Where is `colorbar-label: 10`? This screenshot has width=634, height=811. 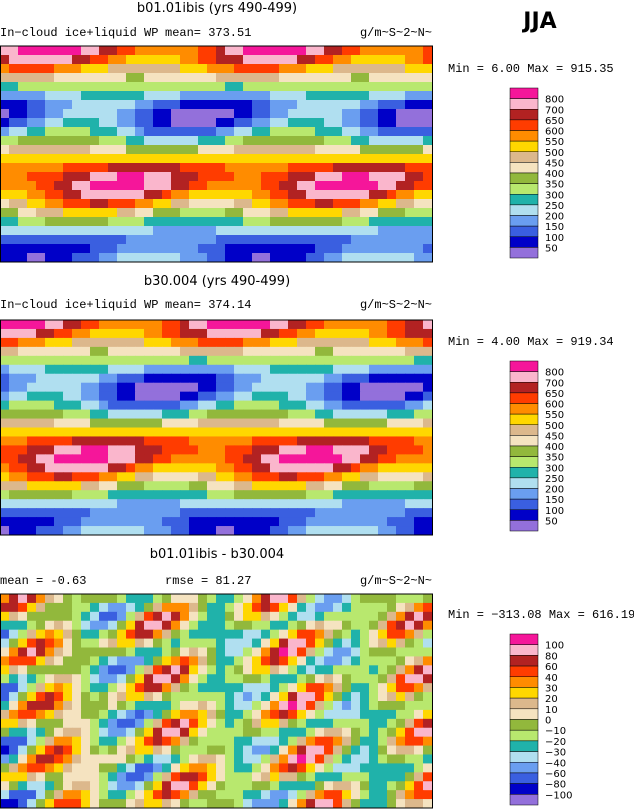
colorbar-label: 10 is located at coordinates (551, 710).